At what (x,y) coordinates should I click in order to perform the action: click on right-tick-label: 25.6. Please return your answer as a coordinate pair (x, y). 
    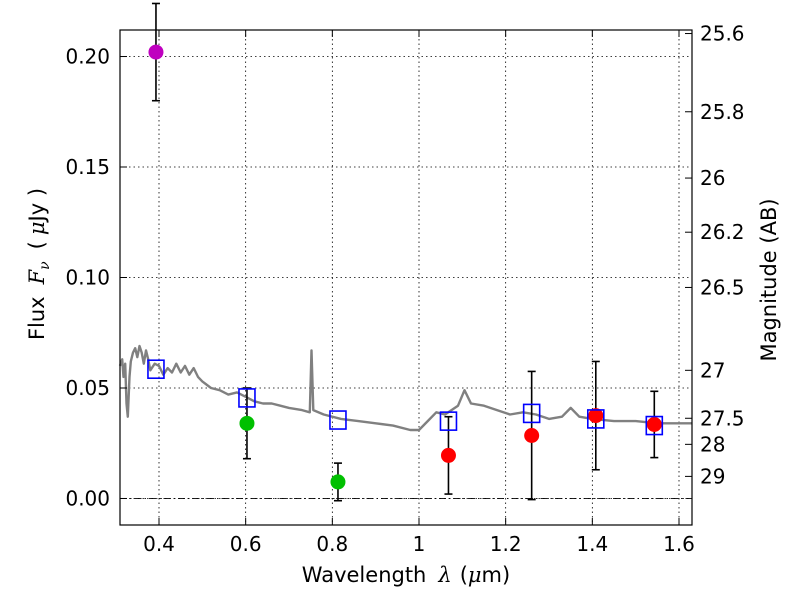
    Looking at the image, I should click on (722, 34).